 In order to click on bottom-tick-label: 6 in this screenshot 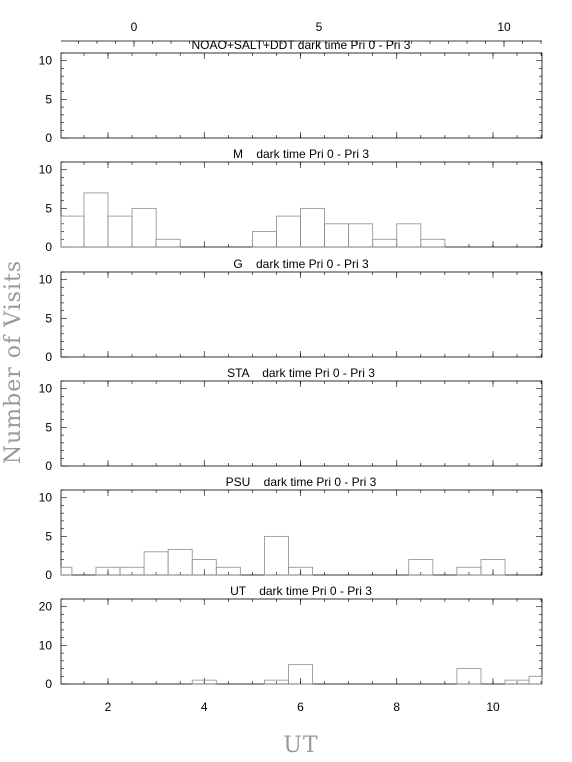, I will do `click(300, 707)`.